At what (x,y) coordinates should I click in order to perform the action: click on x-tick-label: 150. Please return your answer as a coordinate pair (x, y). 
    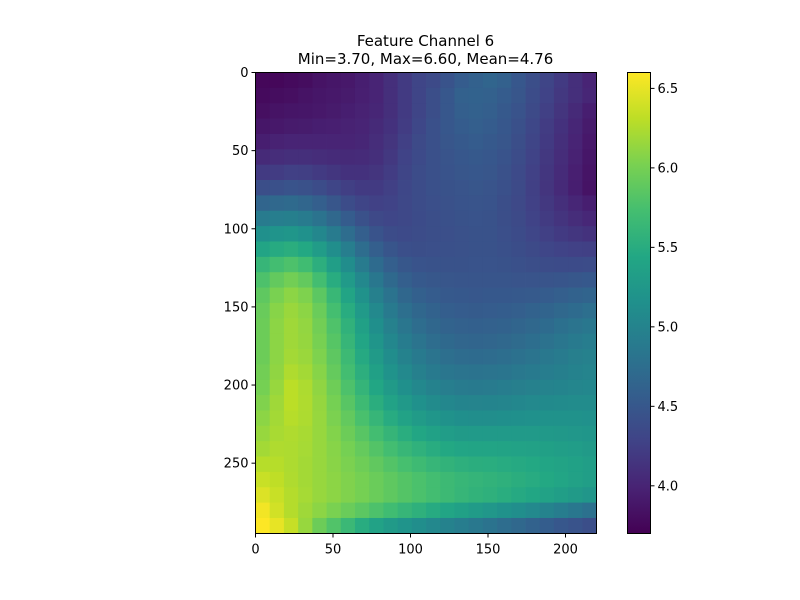
    Looking at the image, I should click on (488, 550).